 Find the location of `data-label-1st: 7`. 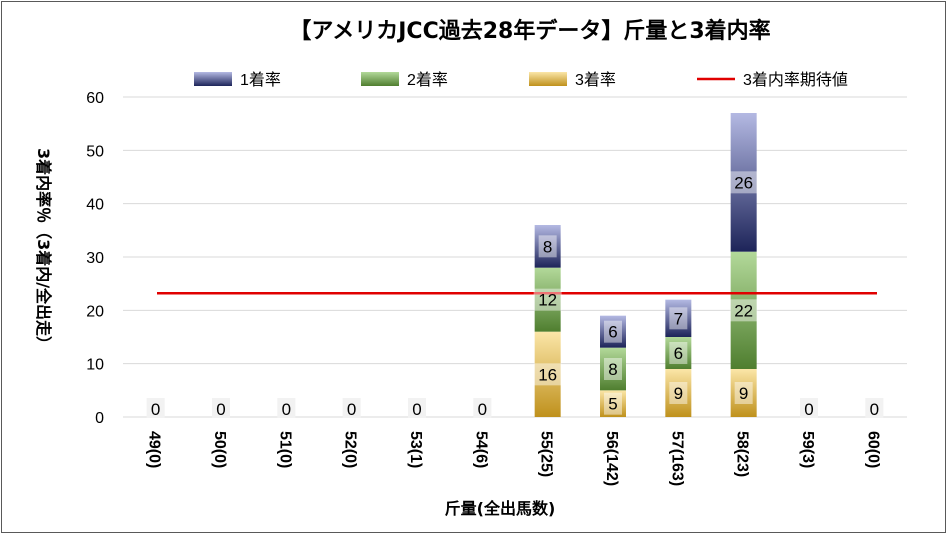

data-label-1st: 7 is located at coordinates (678, 318).